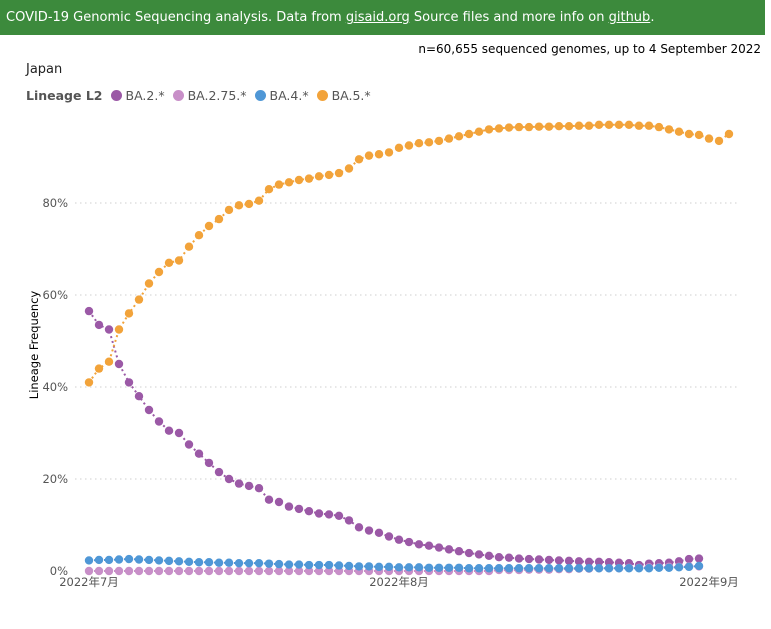  I want to click on legend-item-ba2: BA.2.*, so click(137, 95).